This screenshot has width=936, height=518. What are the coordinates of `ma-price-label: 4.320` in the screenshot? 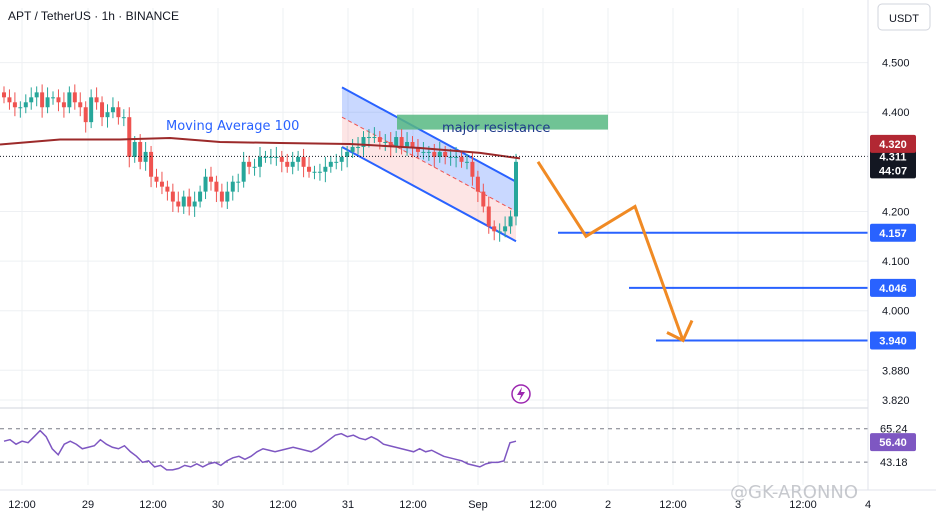 It's located at (893, 145).